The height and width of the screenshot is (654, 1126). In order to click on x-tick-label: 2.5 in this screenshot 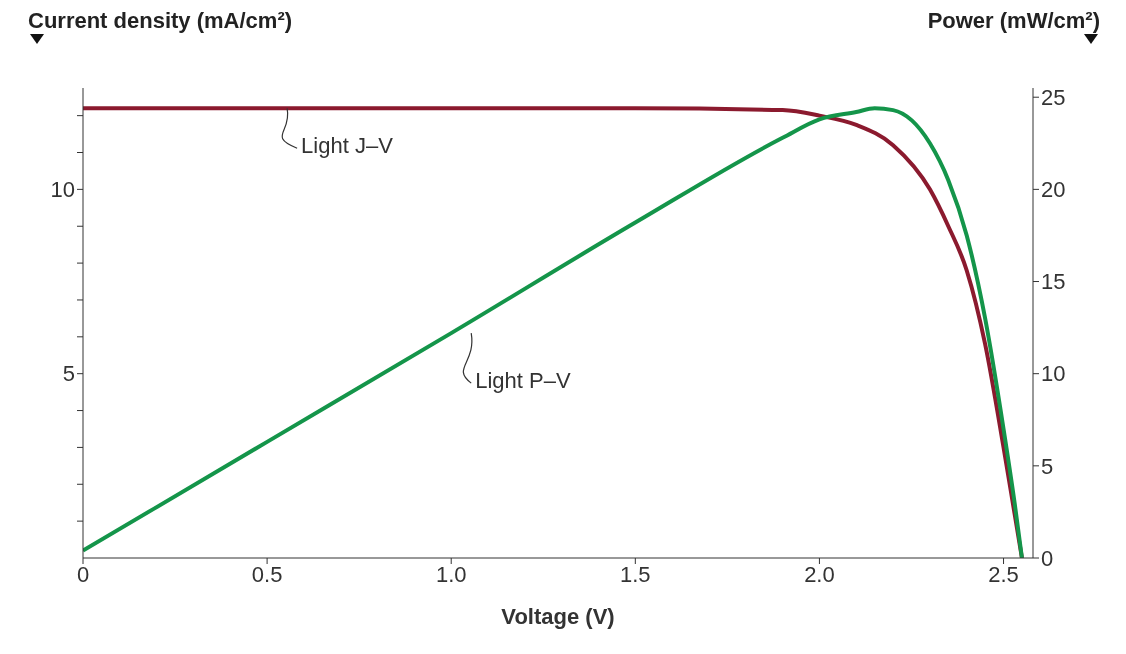, I will do `click(1003, 574)`.